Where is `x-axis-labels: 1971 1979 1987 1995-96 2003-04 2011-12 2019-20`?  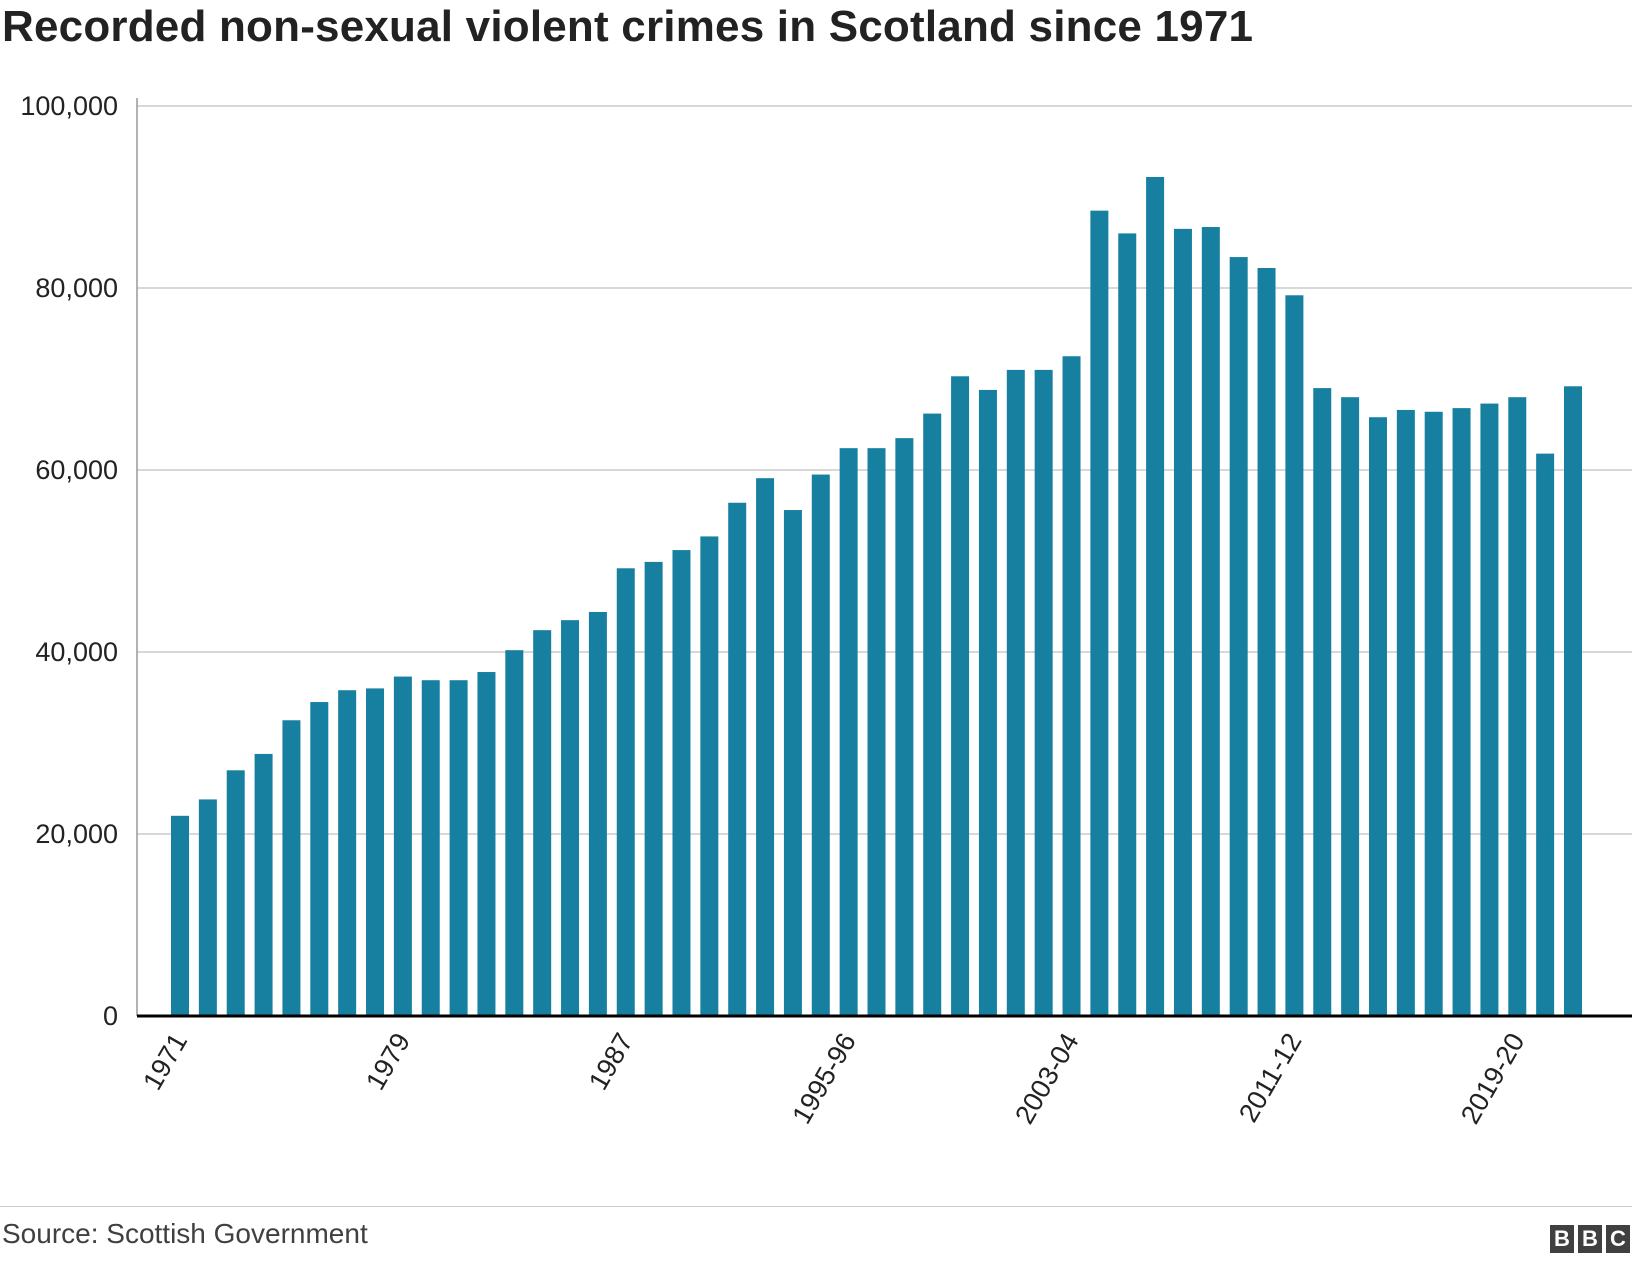 x-axis-labels: 1971 1979 1987 1995-96 2003-04 2011-12 2019-20 is located at coordinates (833, 1078).